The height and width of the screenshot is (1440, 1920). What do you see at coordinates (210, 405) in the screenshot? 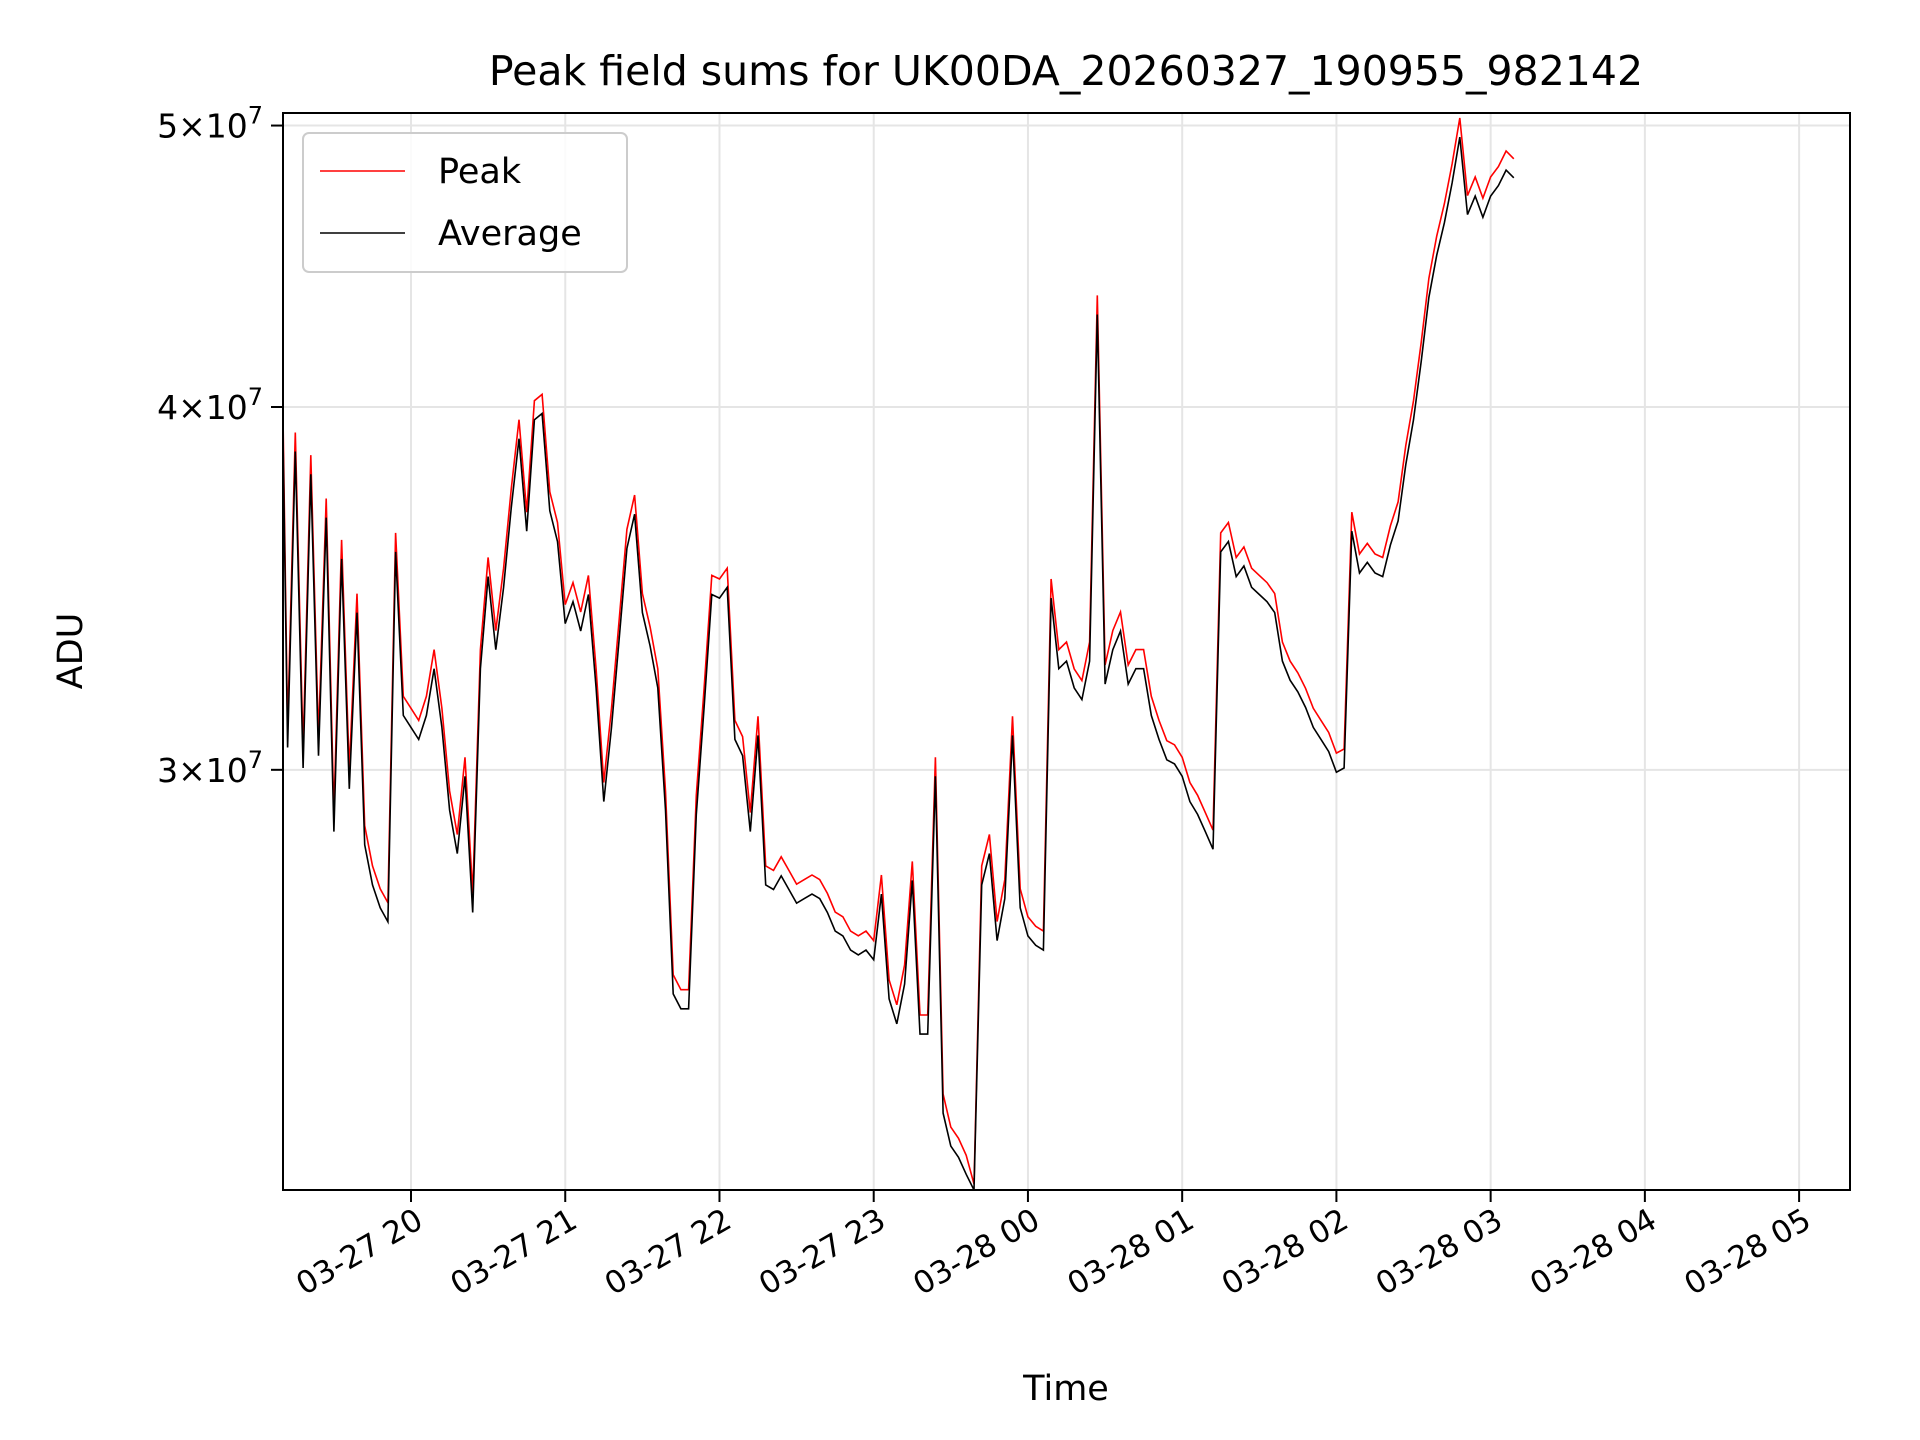
I see `y-tick-label: 4×107` at bounding box center [210, 405].